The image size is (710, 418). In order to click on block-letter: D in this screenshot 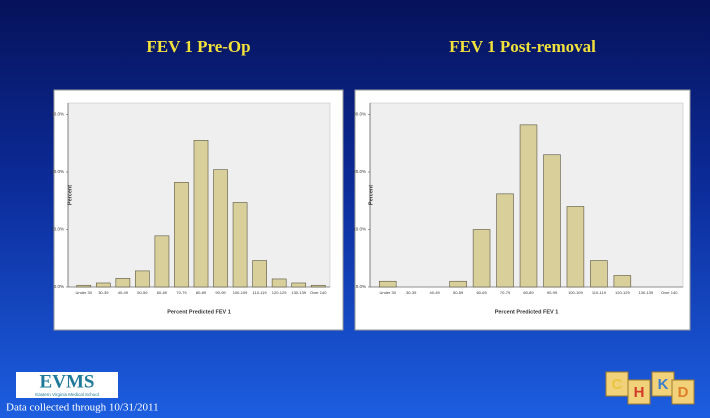, I will do `click(683, 392)`.